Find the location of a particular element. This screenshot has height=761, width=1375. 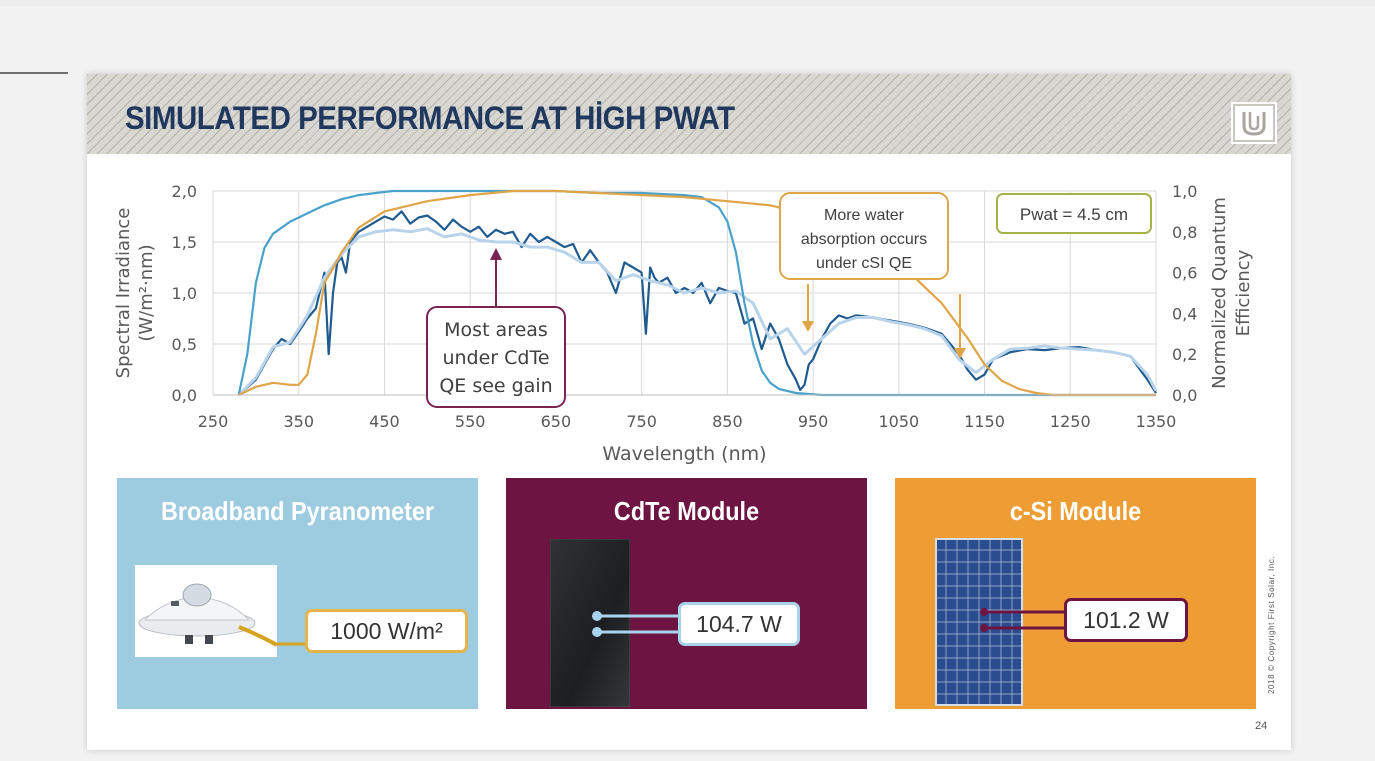

annotation-text-water: More water is located at coordinates (864, 215).